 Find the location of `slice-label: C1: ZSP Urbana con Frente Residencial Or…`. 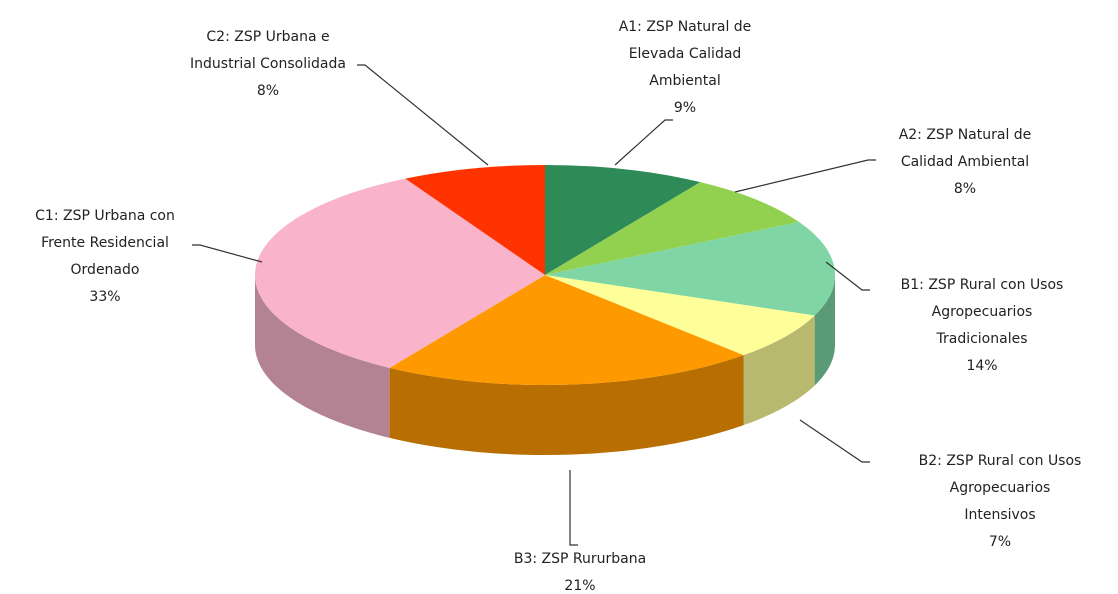

slice-label: C1: ZSP Urbana con Frente Residencial Or… is located at coordinates (105, 257).